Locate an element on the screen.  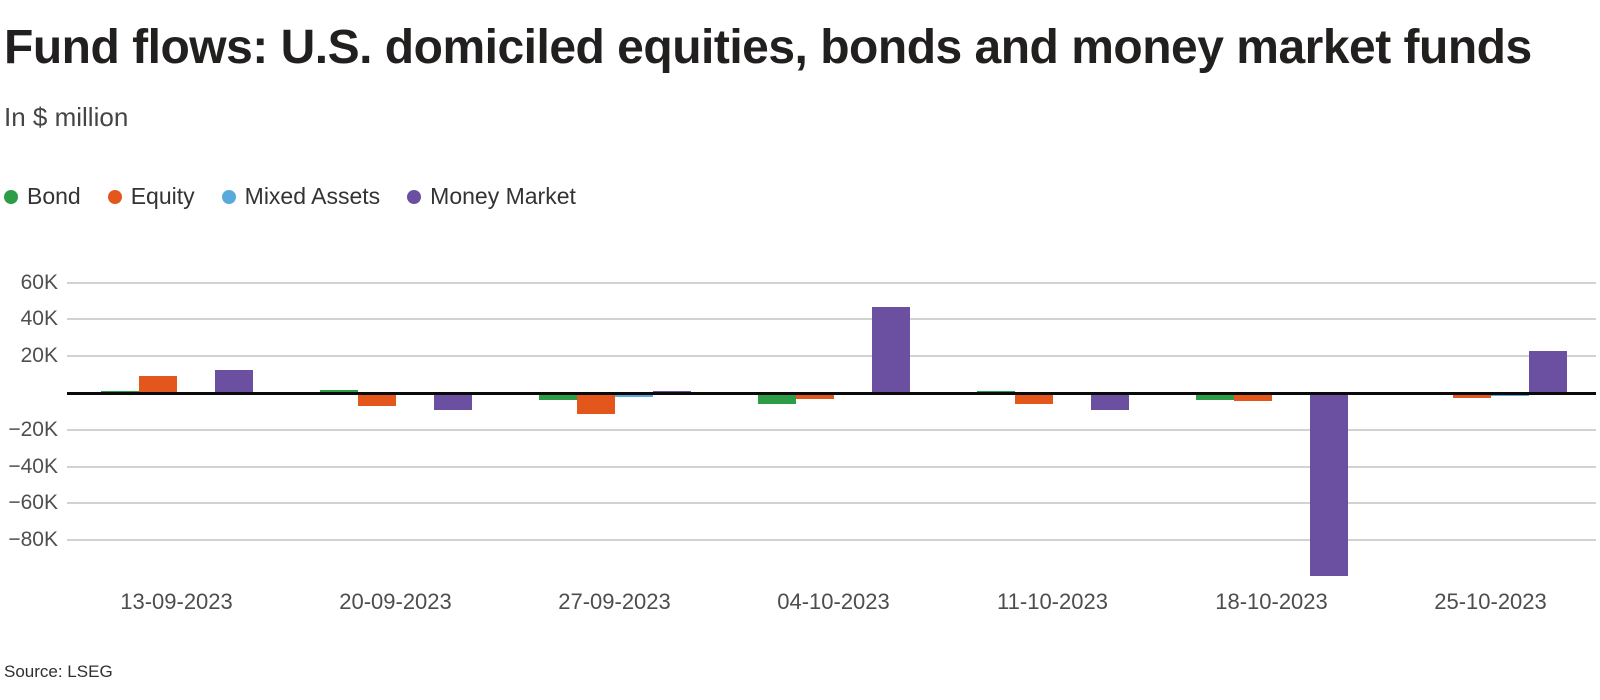
x-axis-label-20-09-2023: 20-09-2023 is located at coordinates (395, 601).